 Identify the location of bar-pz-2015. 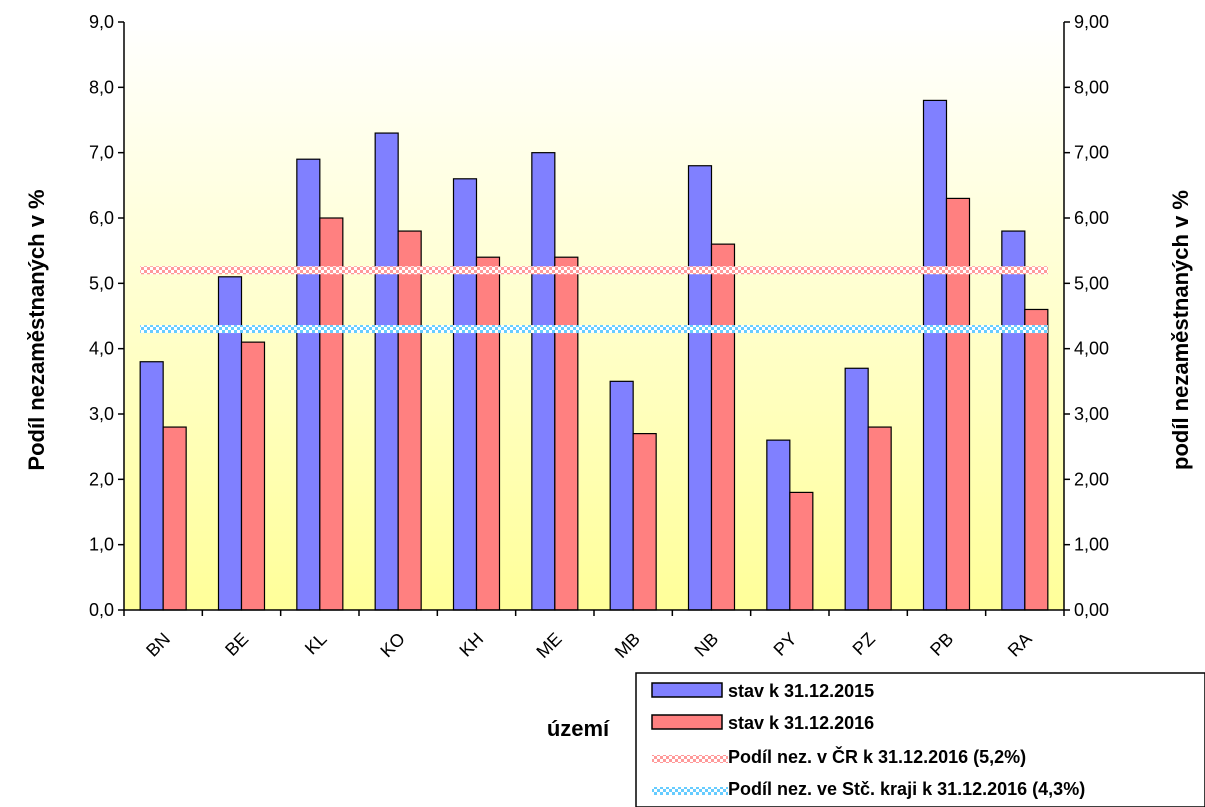
(856, 489).